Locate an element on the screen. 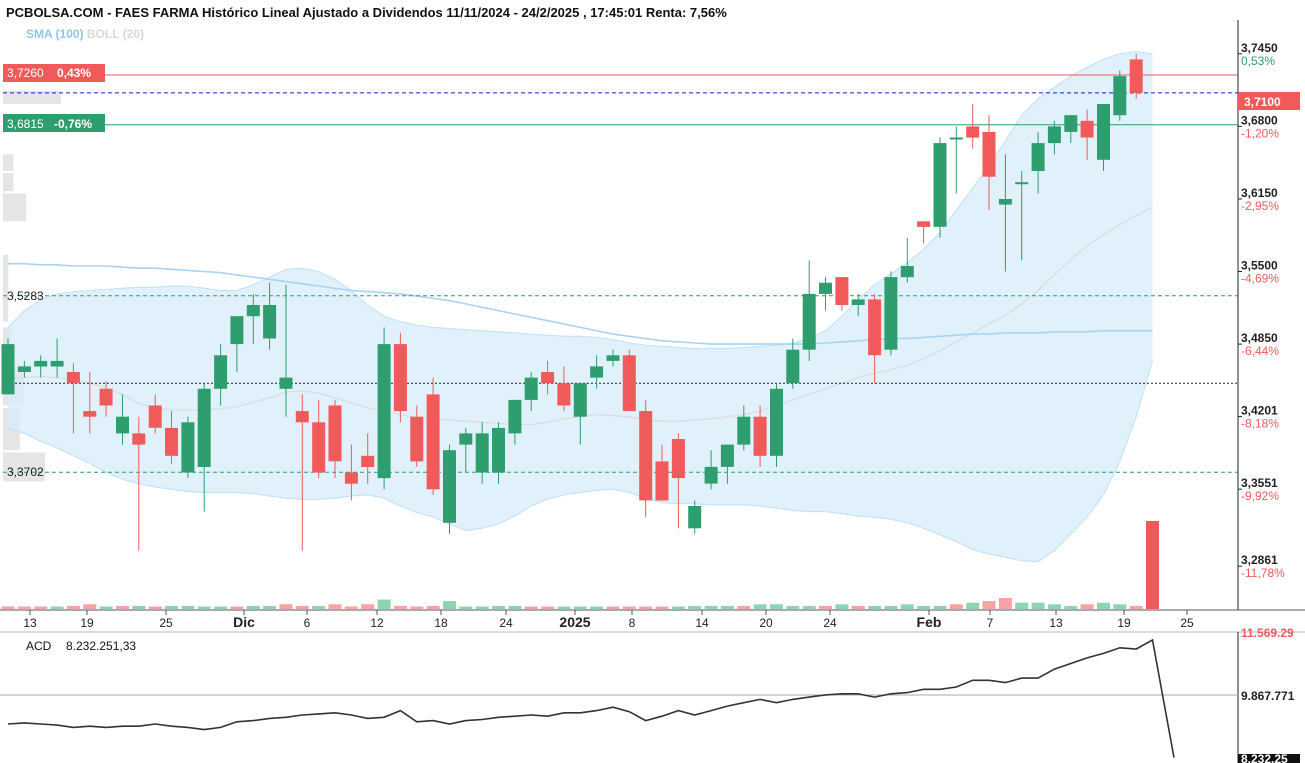  price-tag-high: 3,7260 0,43% is located at coordinates (54, 73).